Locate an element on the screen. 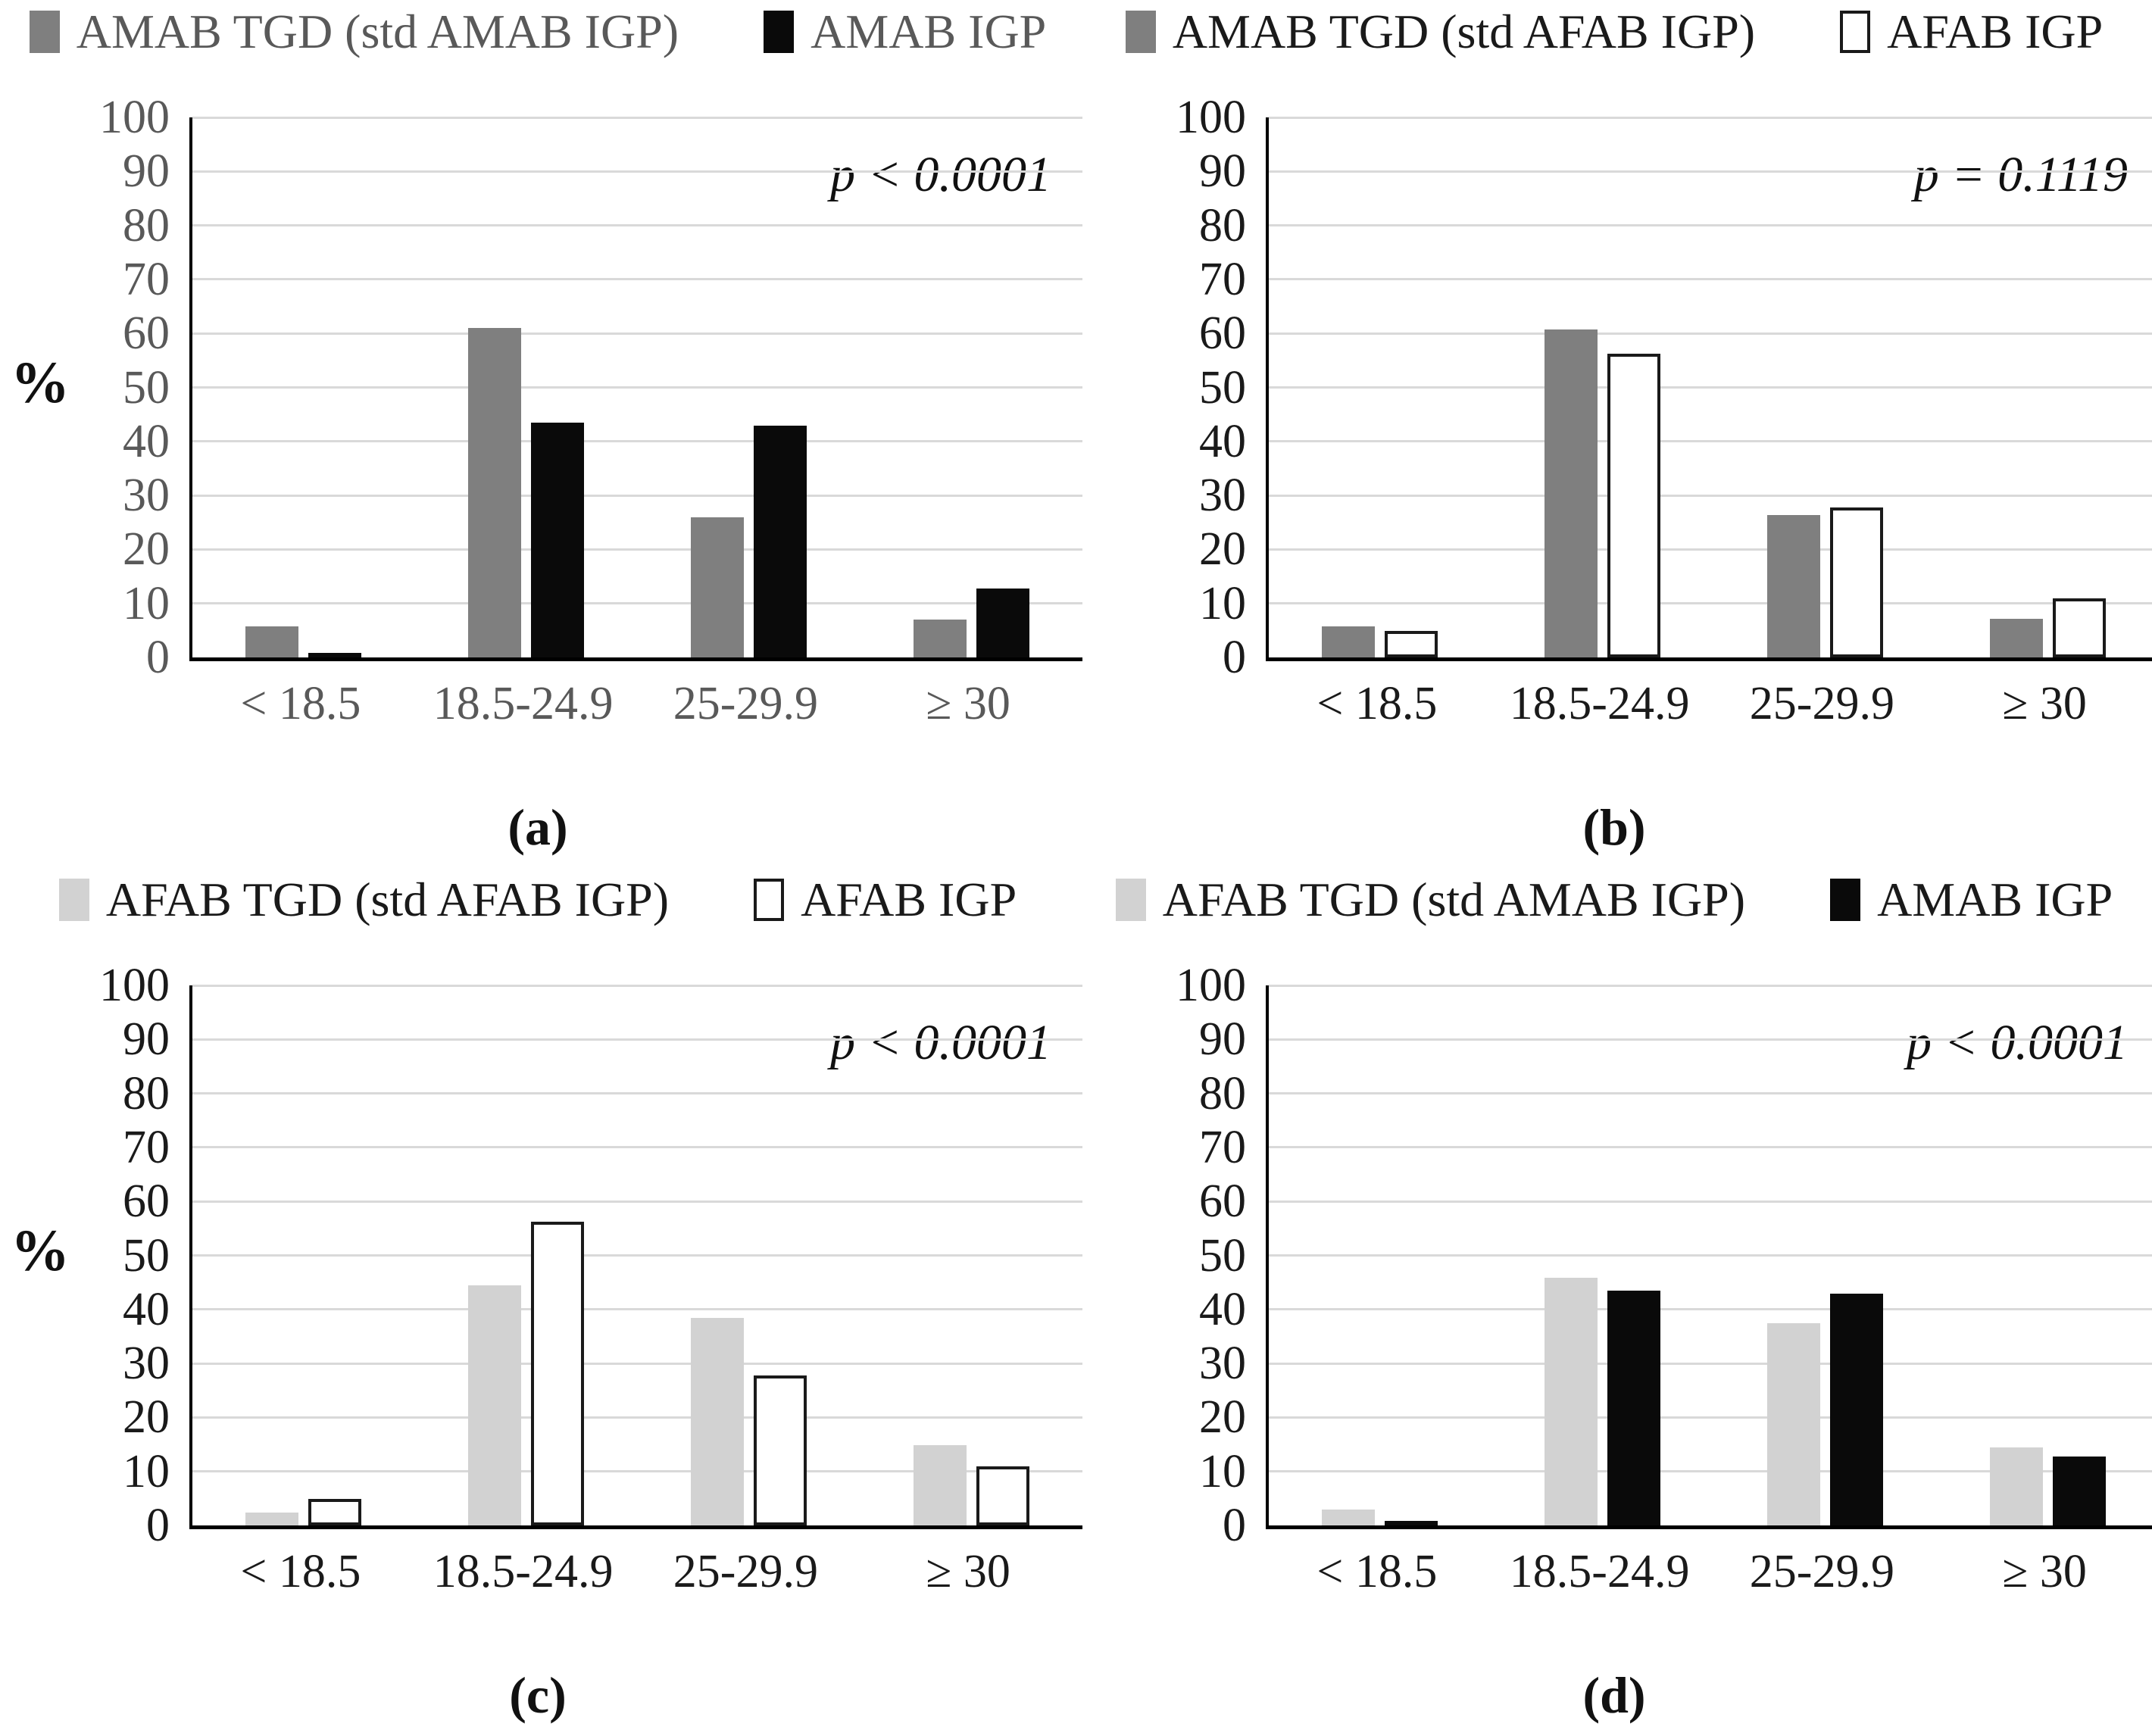 The image size is (2152, 1736). plot-area is located at coordinates (635, 388).